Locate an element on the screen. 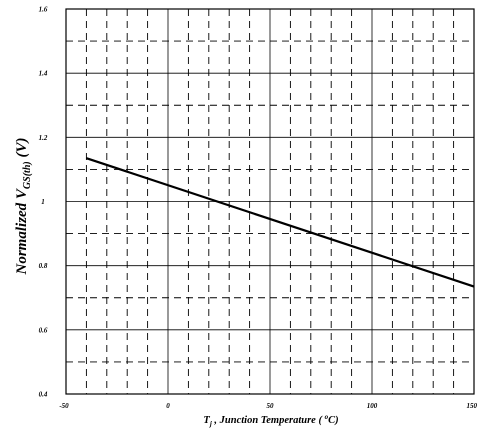 This screenshot has height=432, width=477. x-tick-label: 150 is located at coordinates (472, 406).